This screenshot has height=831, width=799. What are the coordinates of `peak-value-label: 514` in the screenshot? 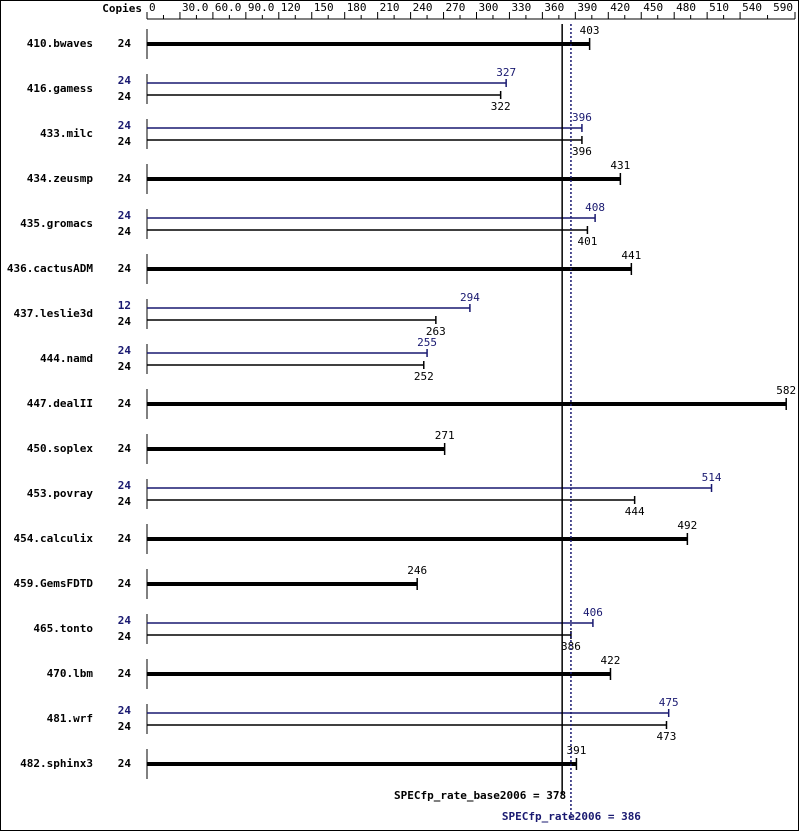 It's located at (712, 477).